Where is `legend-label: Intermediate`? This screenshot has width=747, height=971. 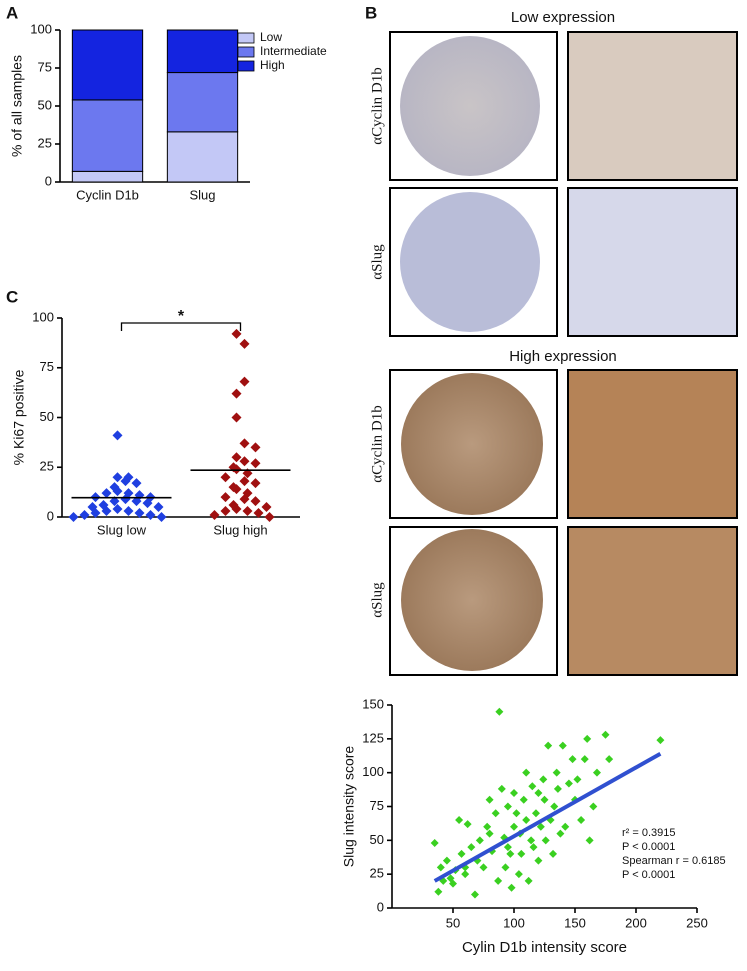
legend-label: Intermediate is located at coordinates (293, 51).